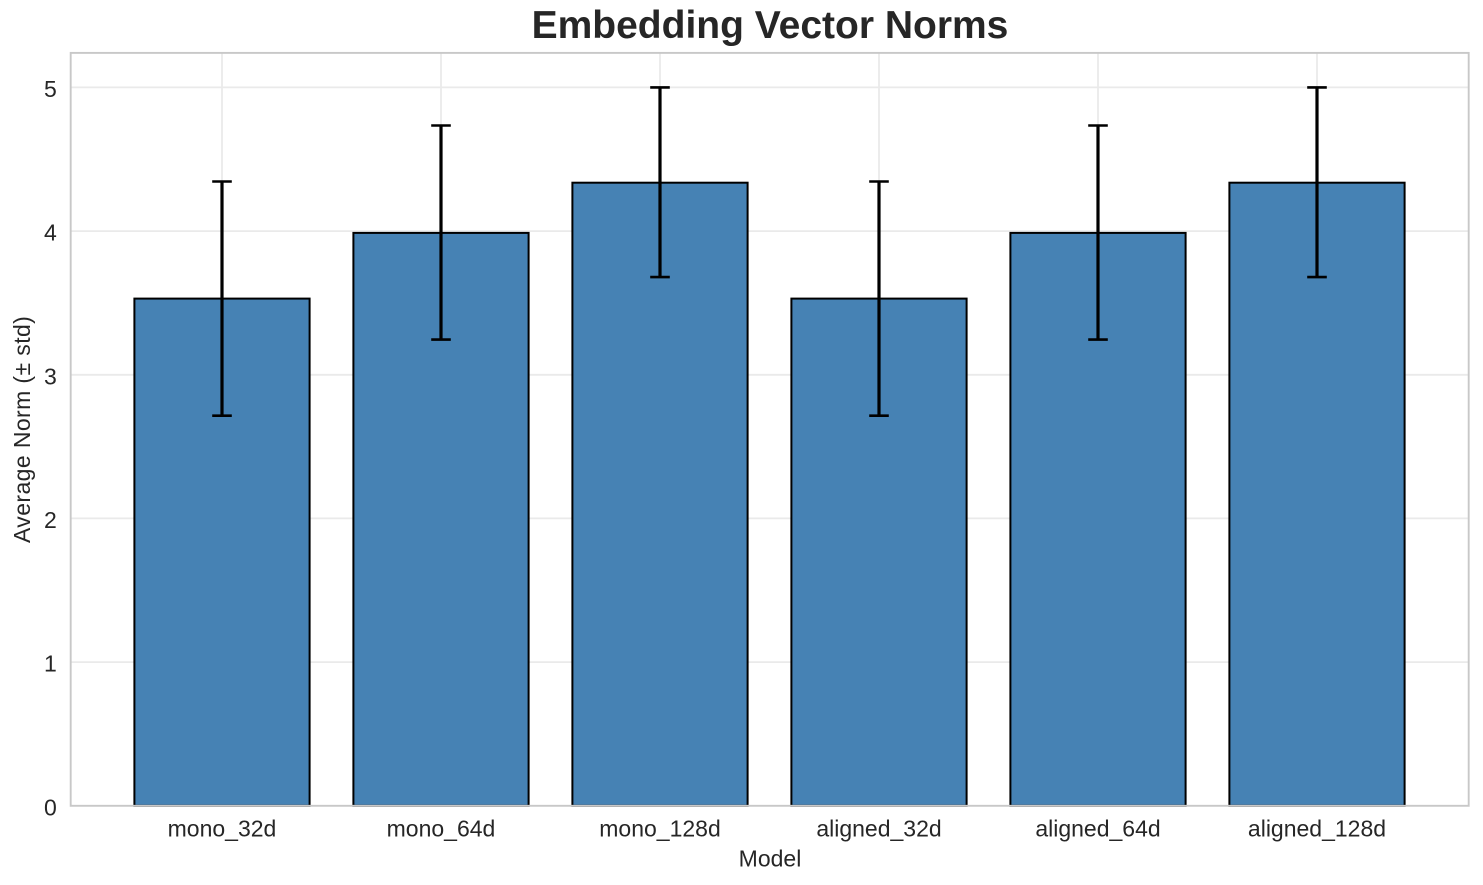 The width and height of the screenshot is (1483, 885). I want to click on svg-text: aligned_128d, so click(1317, 829).